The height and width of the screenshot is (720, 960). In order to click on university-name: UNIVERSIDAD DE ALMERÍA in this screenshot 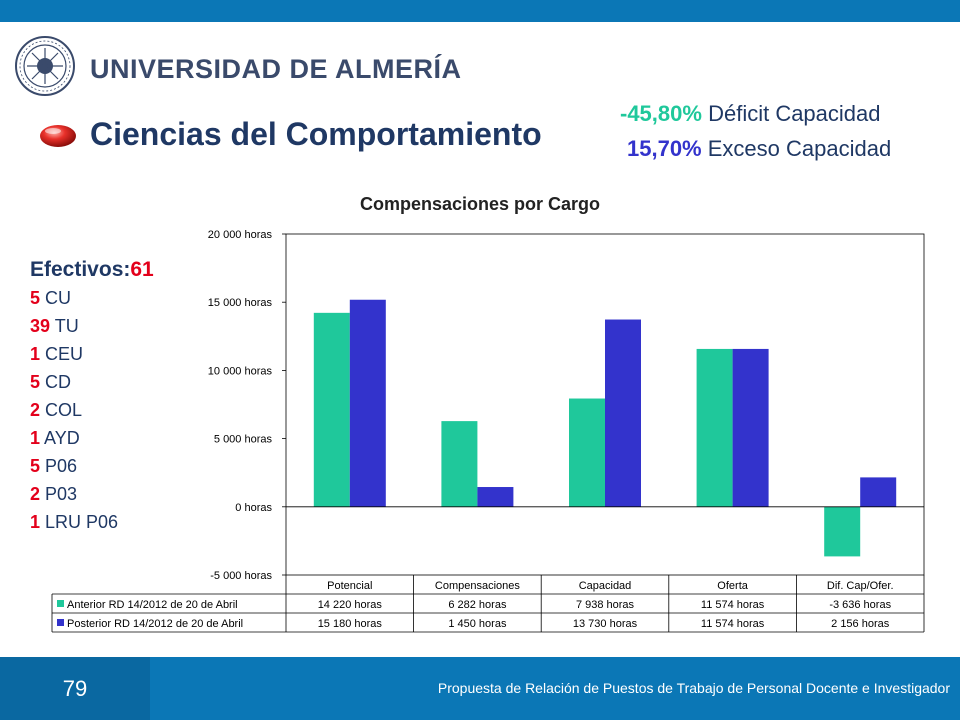, I will do `click(276, 69)`.